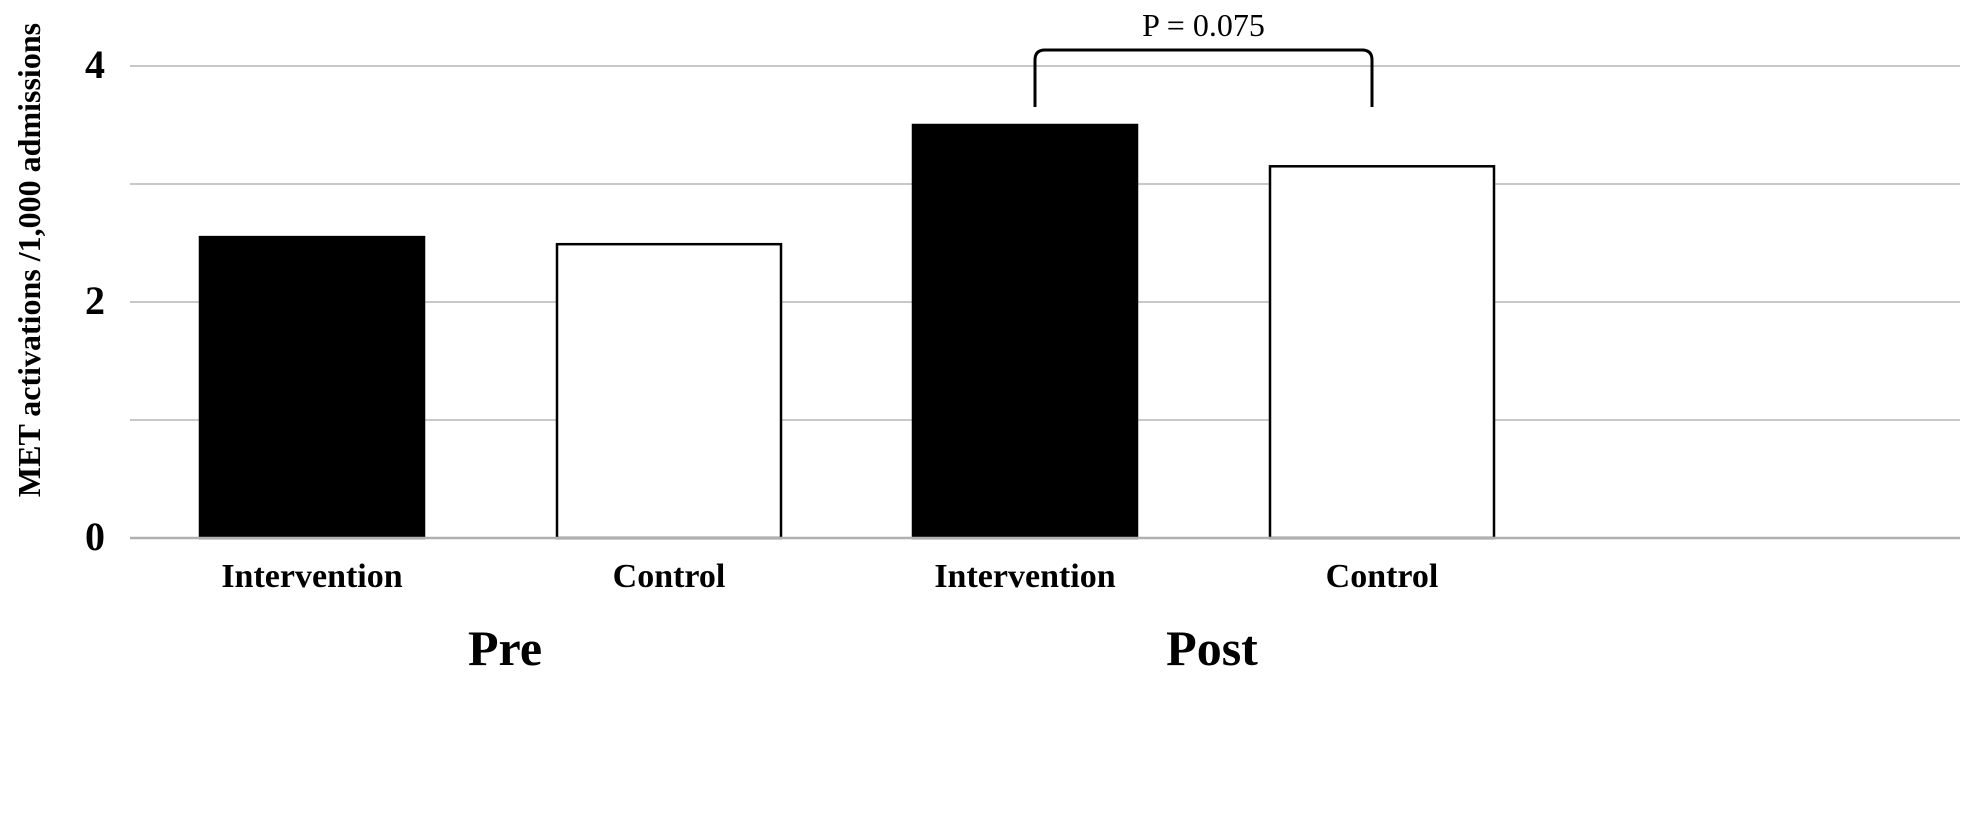 This screenshot has width=1967, height=840. What do you see at coordinates (863, 648) in the screenshot?
I see `group-labels: Pre Post` at bounding box center [863, 648].